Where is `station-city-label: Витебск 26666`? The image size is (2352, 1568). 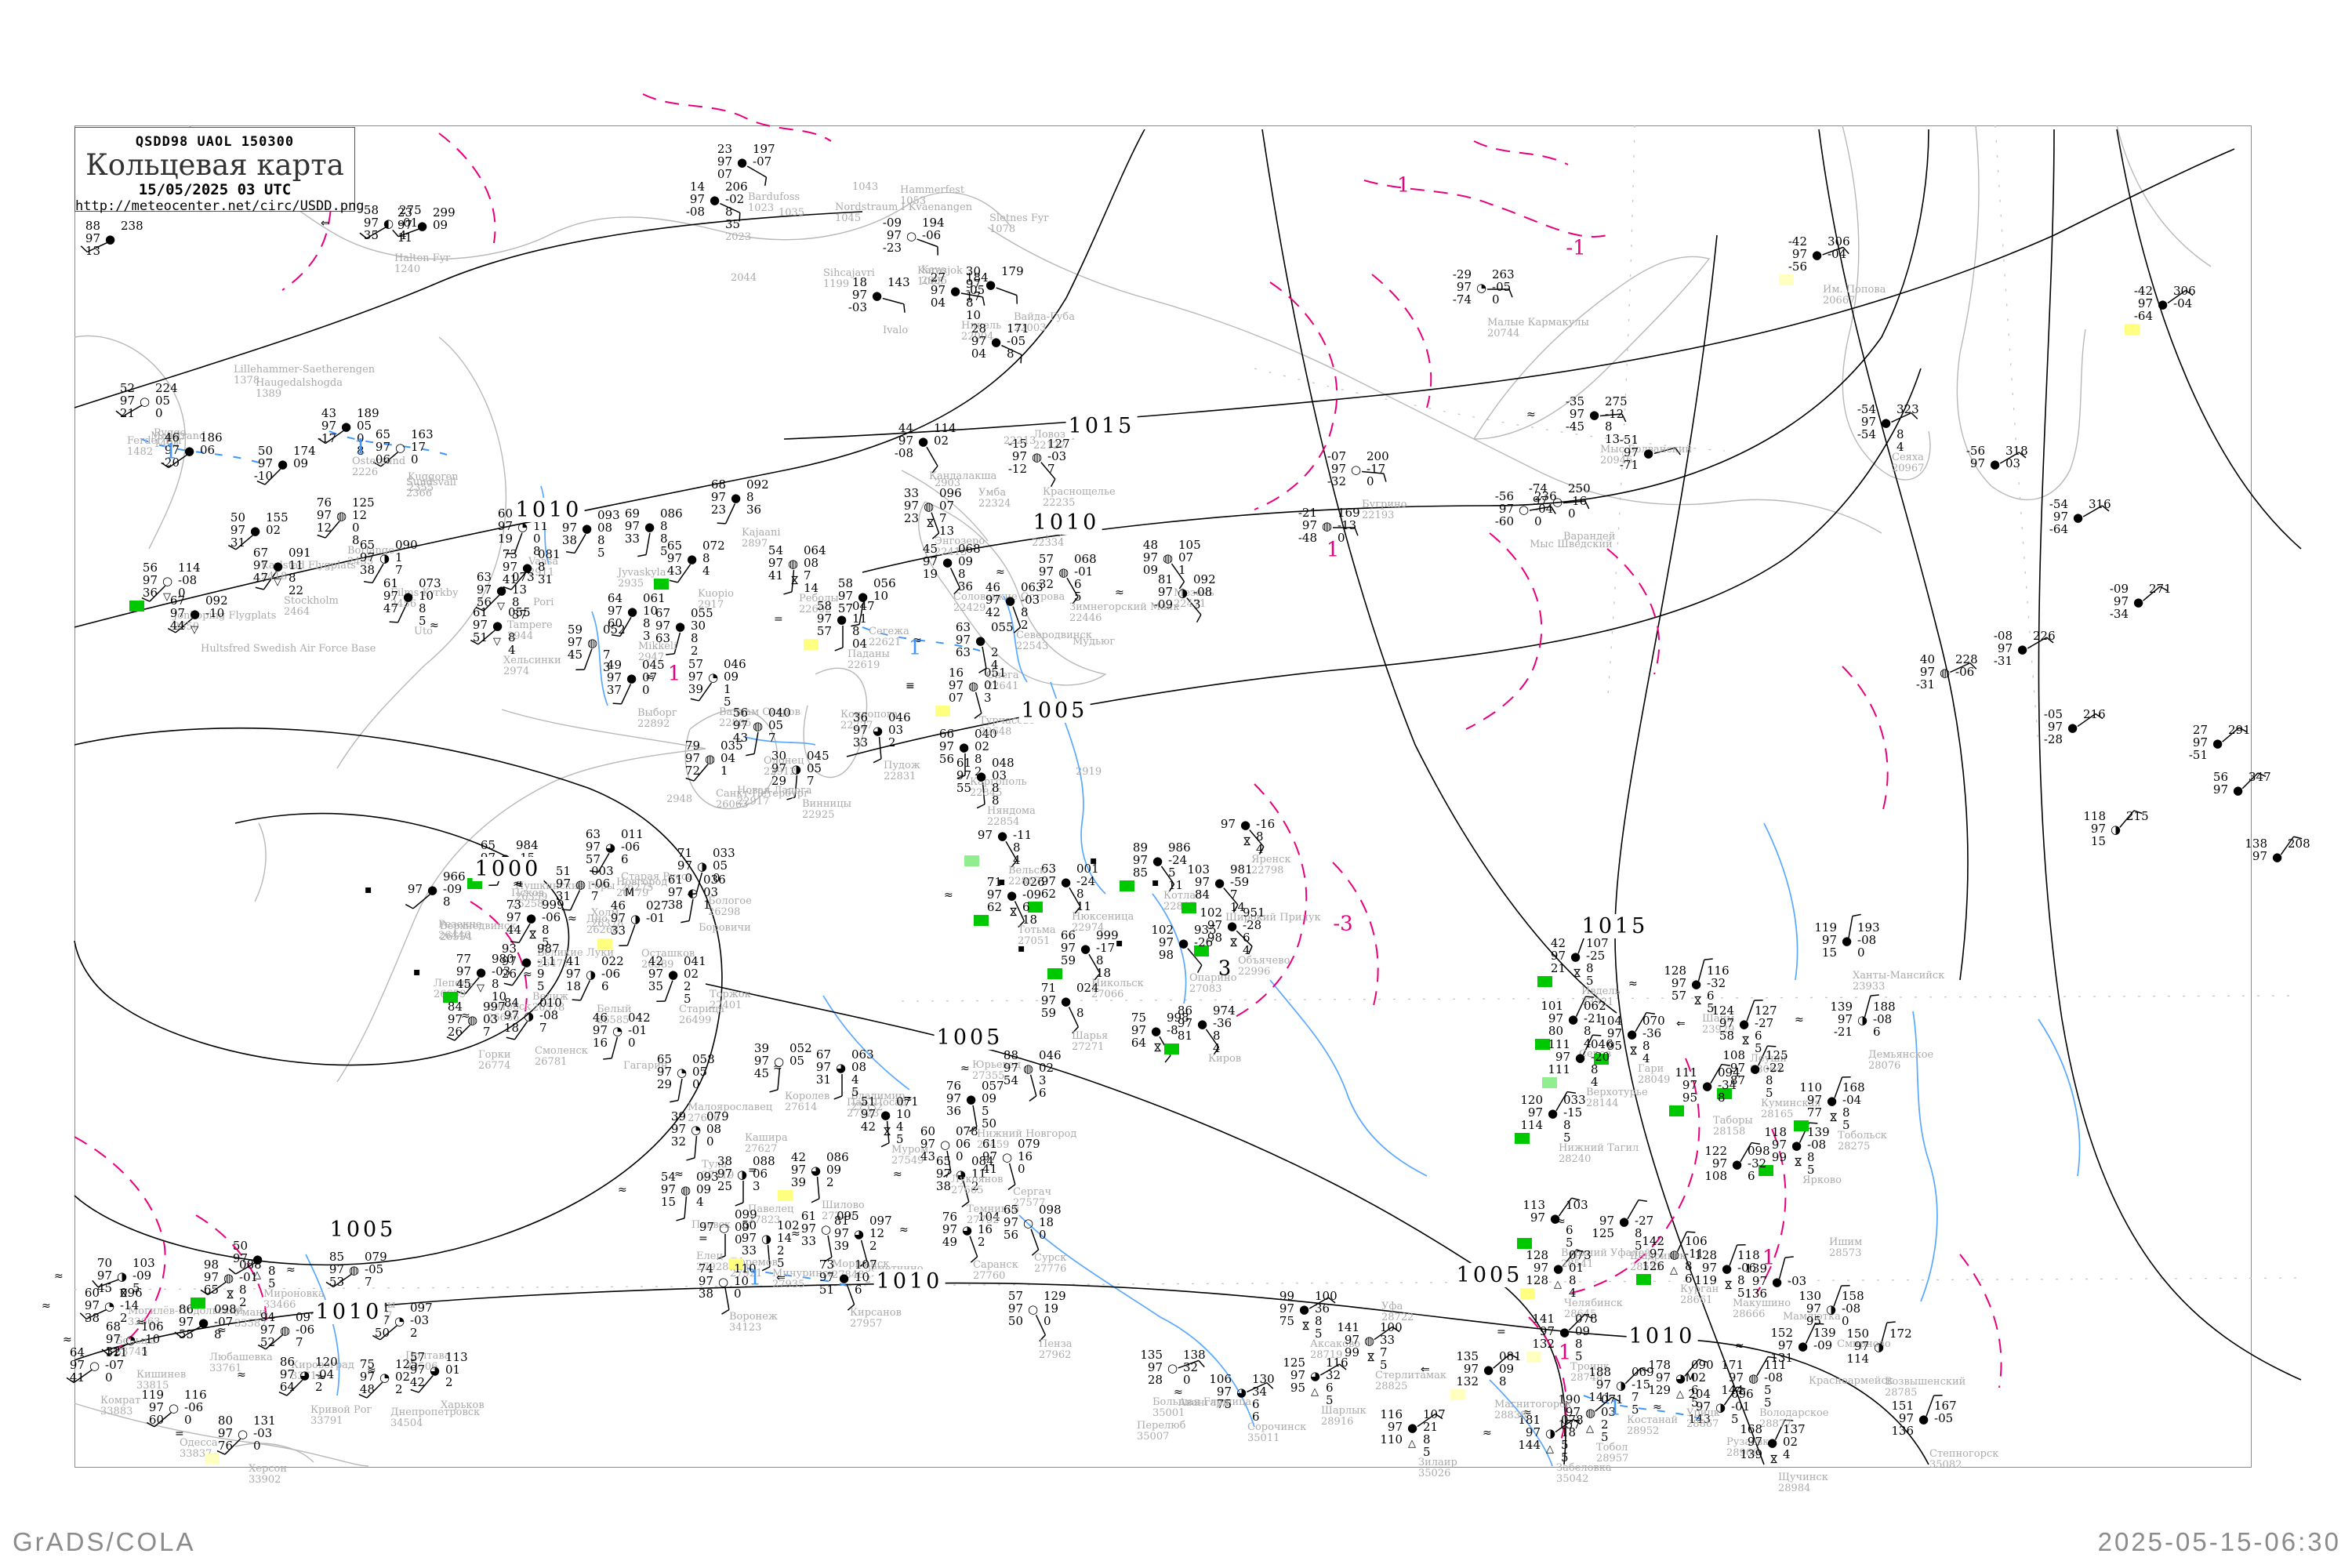
station-city-label: Витебск 26666 is located at coordinates (509, 1012).